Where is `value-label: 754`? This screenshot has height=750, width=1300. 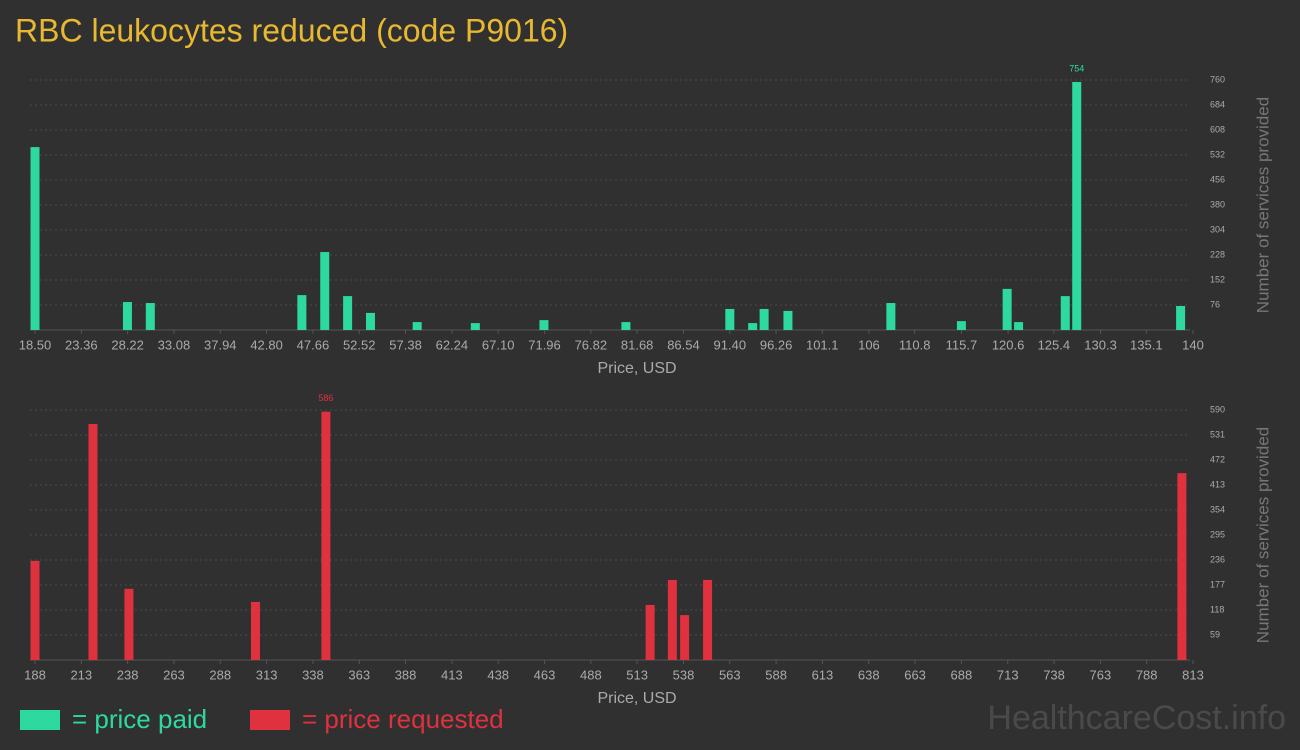
value-label: 754 is located at coordinates (1076, 68).